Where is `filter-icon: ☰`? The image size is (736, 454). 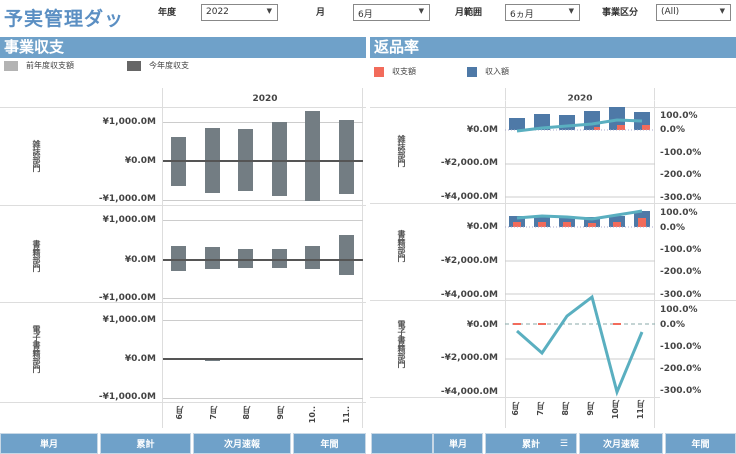
filter-icon: ☰ is located at coordinates (563, 443).